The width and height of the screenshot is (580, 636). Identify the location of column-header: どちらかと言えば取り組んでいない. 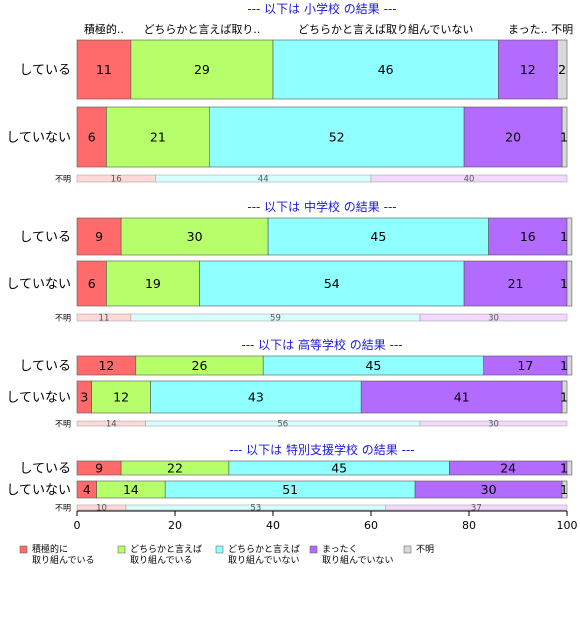
(385, 29).